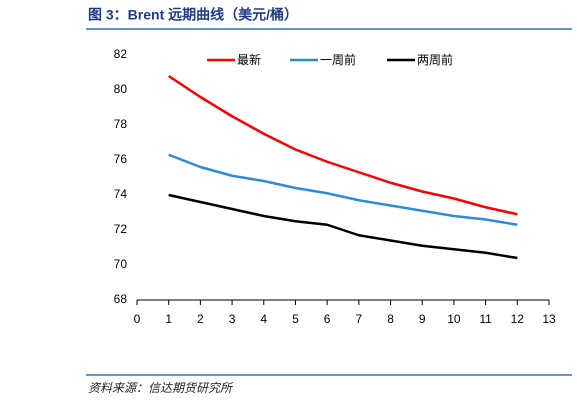  Describe the element at coordinates (327, 319) in the screenshot. I see `x-tick-label: 6` at that location.